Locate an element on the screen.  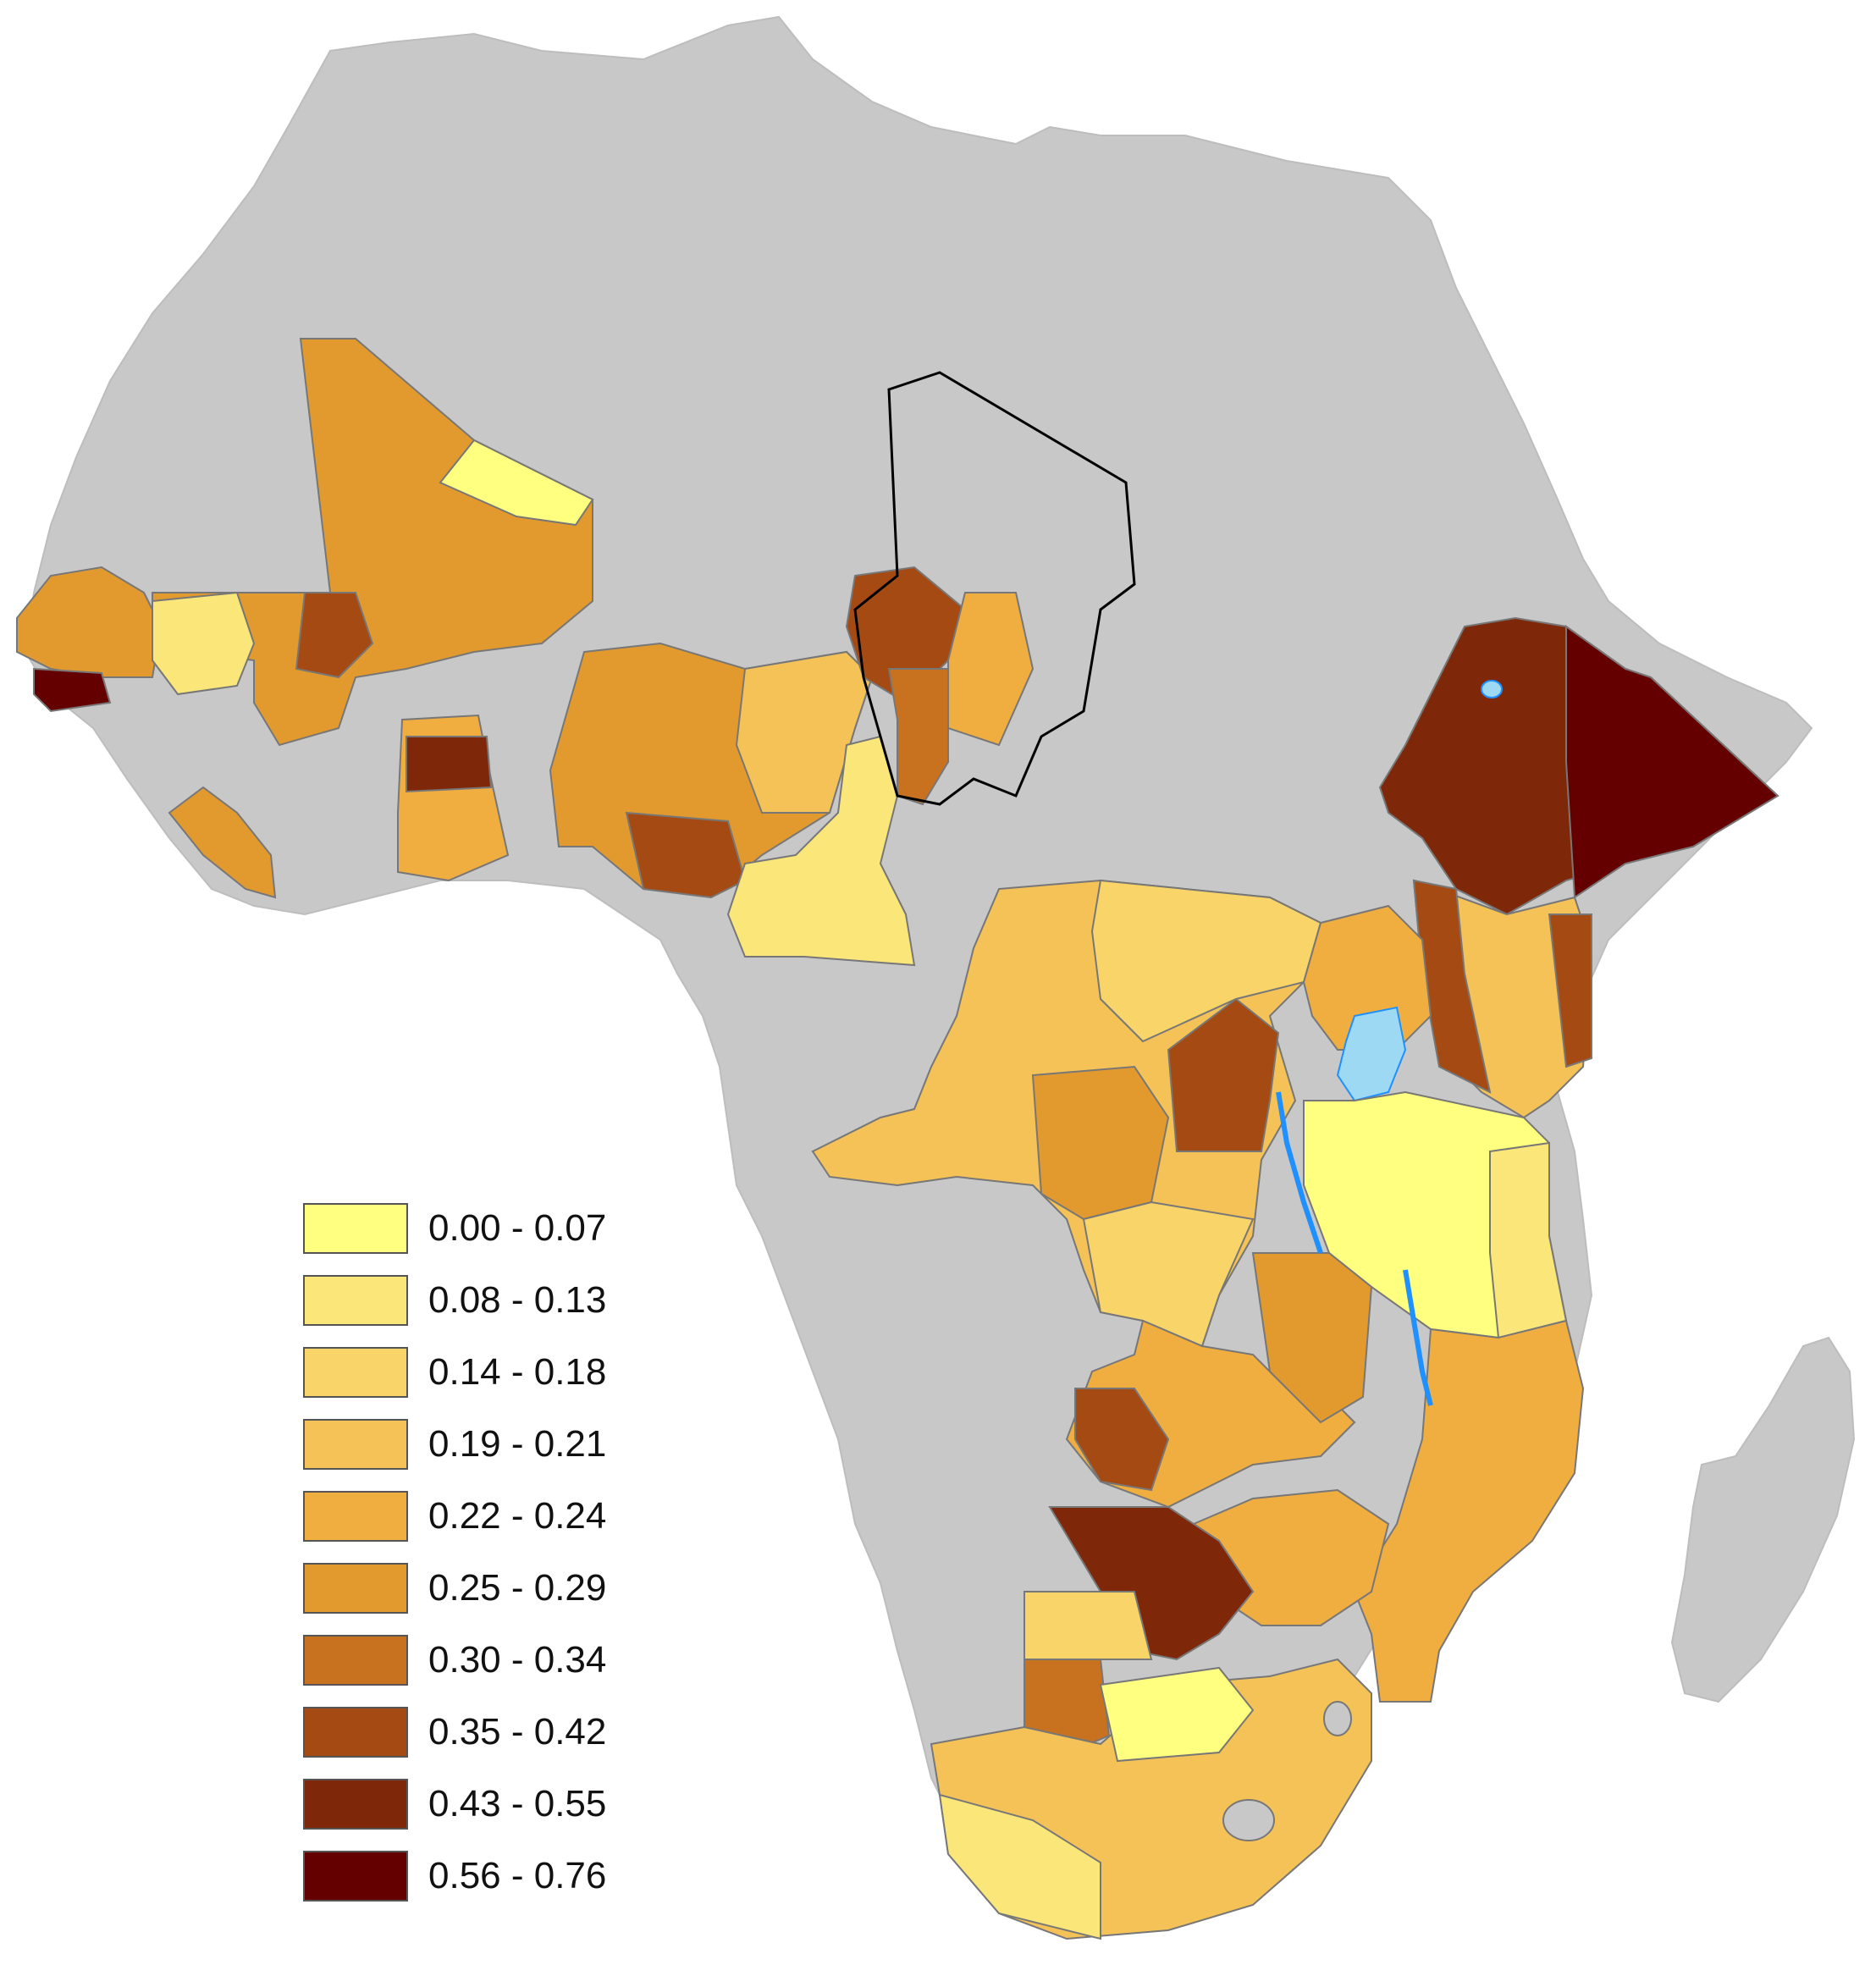
legend-item: 0.30 - 0.34 is located at coordinates (454, 1660).